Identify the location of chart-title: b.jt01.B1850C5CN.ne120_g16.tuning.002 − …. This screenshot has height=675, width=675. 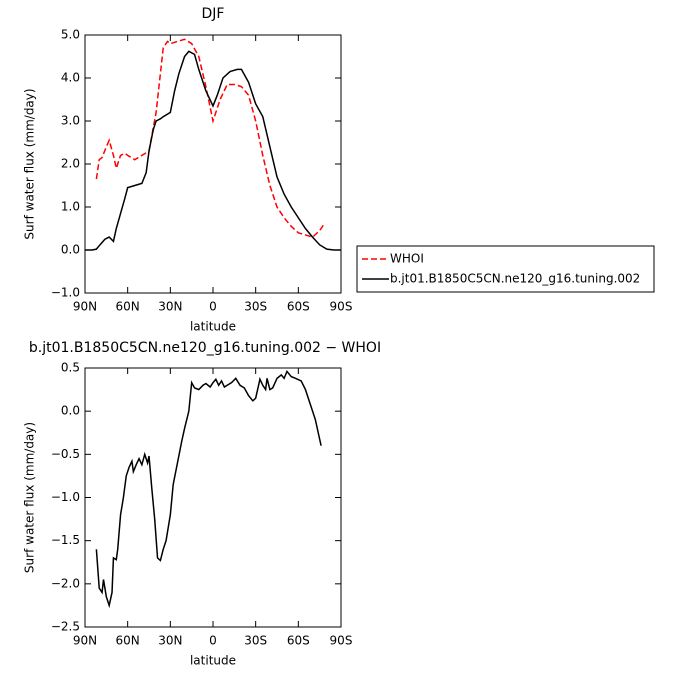
(205, 348).